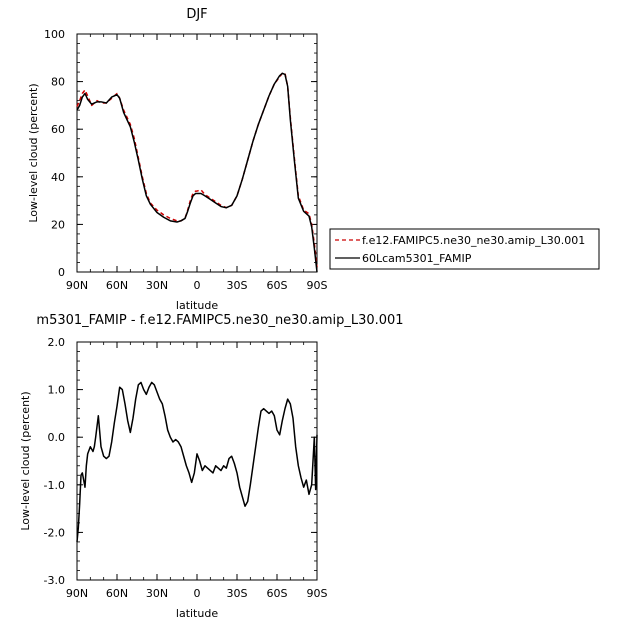  I want to click on bottom-x-tick-label-2: 30N, so click(157, 593).